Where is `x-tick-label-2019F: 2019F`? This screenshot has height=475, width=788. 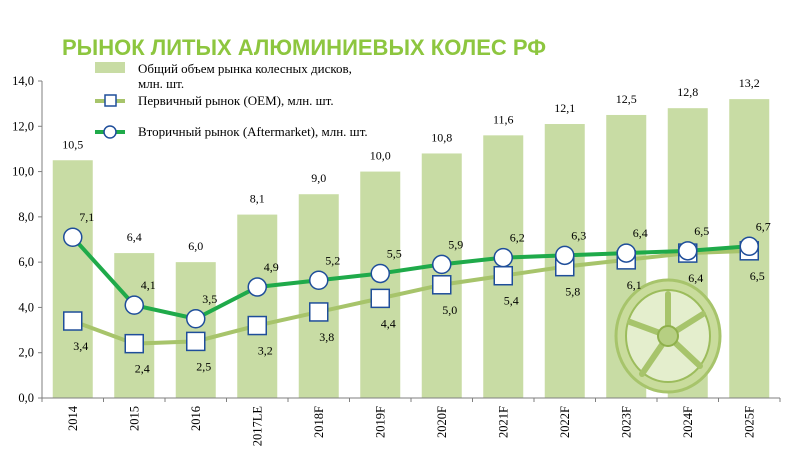
x-tick-label-2019F: 2019F is located at coordinates (380, 422).